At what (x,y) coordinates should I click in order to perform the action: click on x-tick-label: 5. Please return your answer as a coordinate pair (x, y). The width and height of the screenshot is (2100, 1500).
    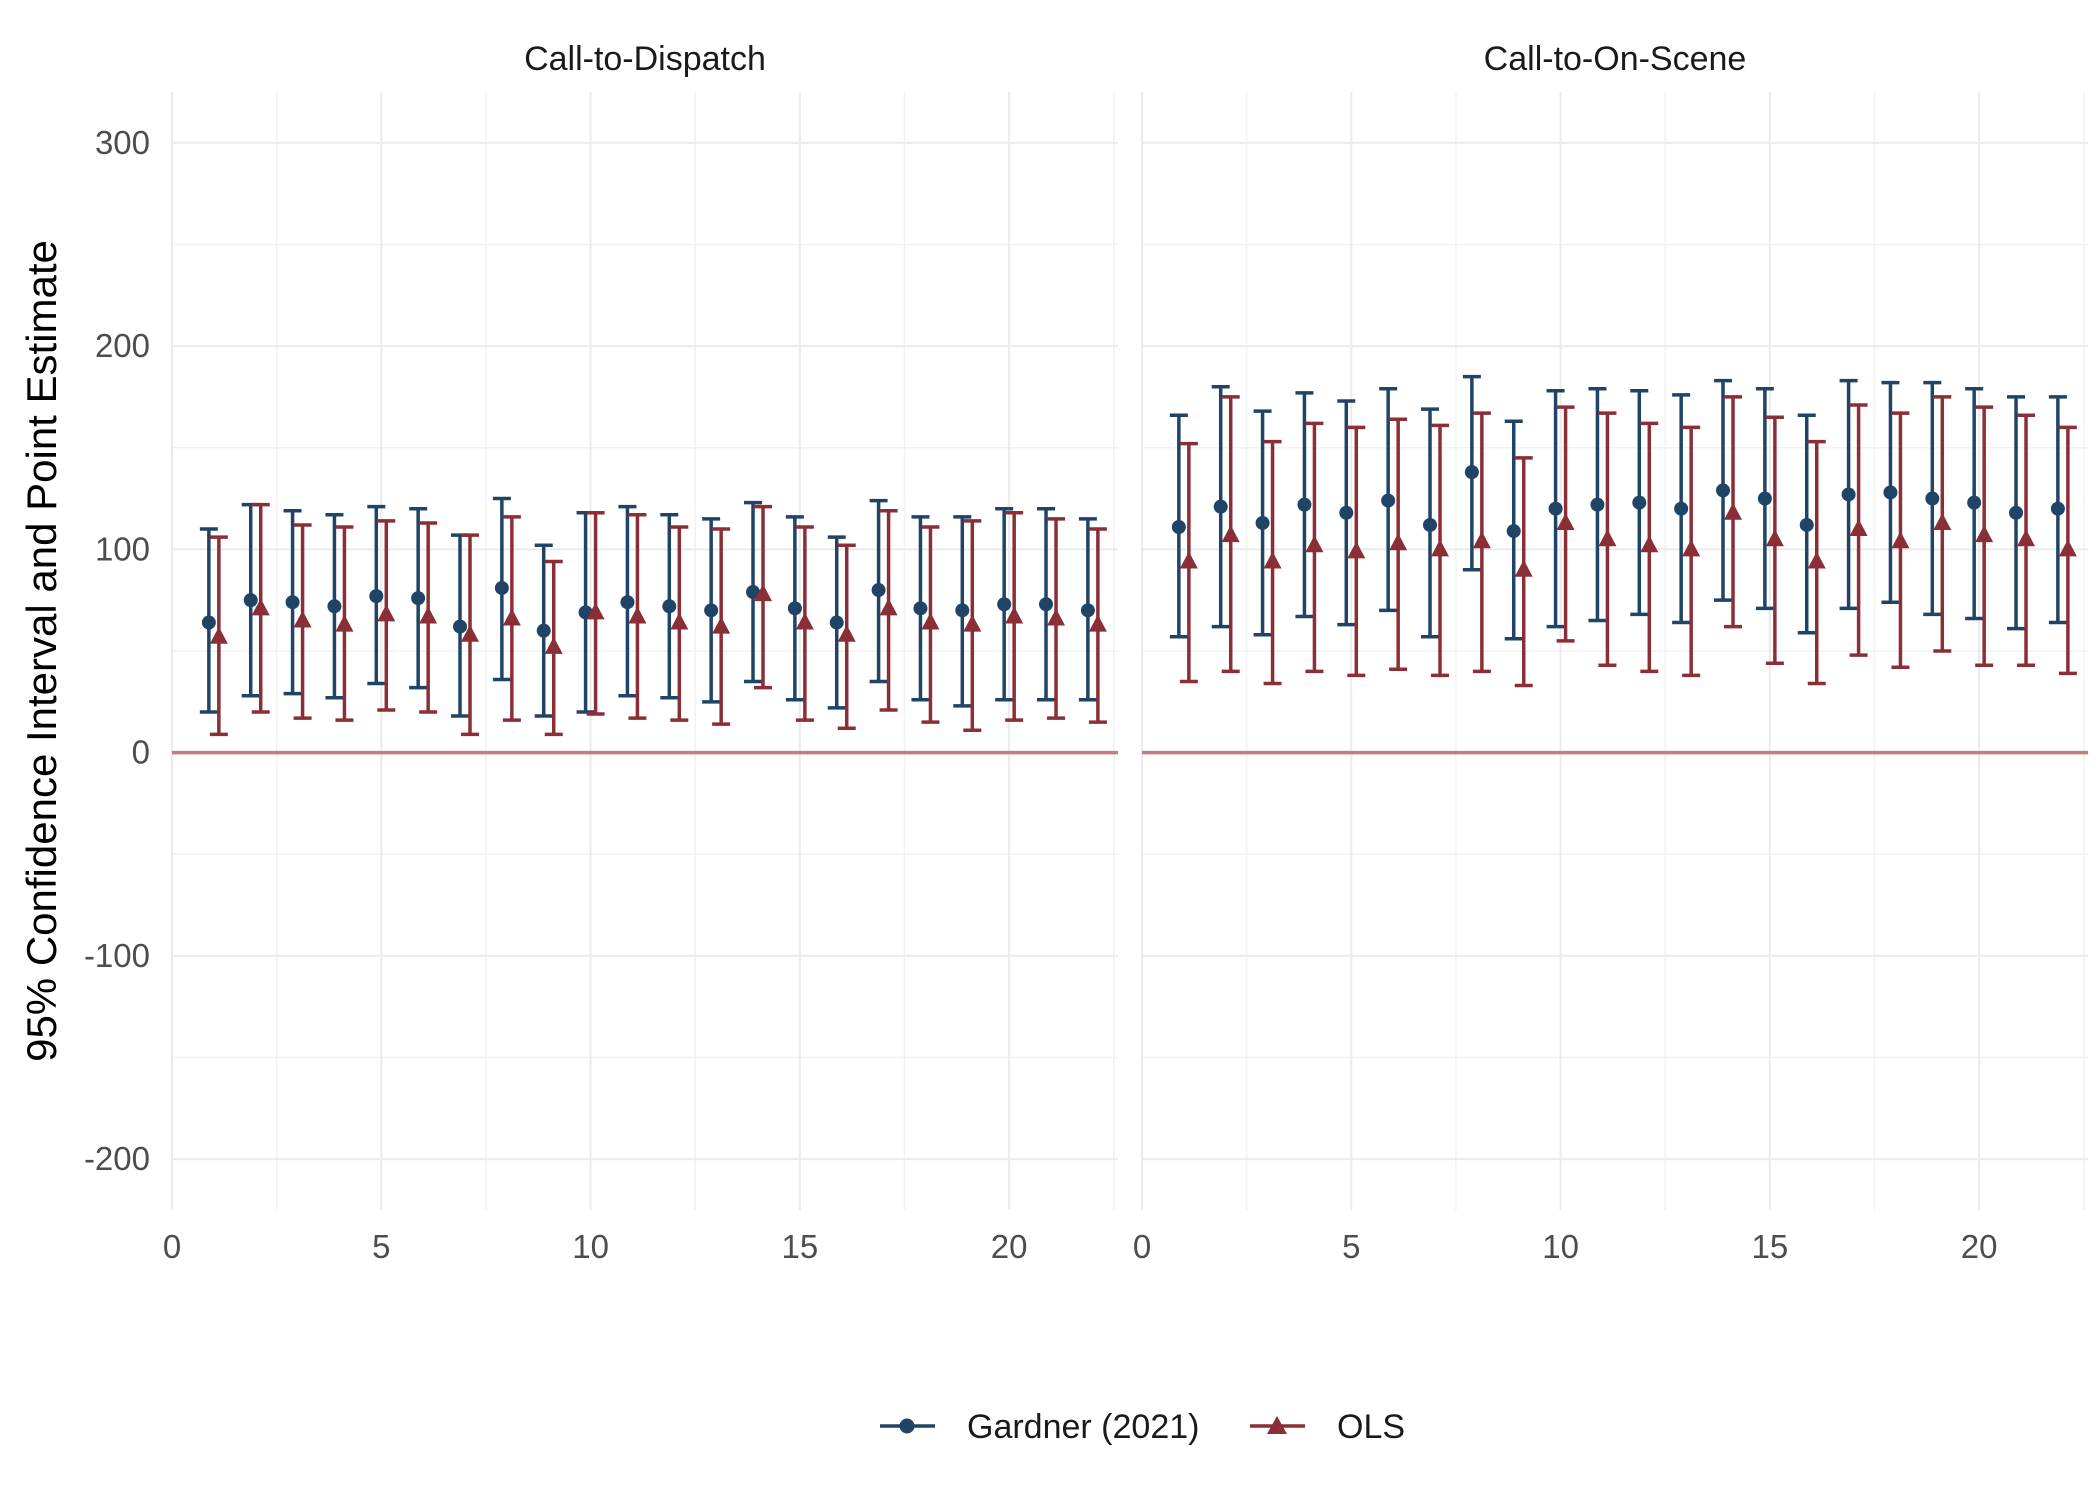
    Looking at the image, I should click on (381, 1246).